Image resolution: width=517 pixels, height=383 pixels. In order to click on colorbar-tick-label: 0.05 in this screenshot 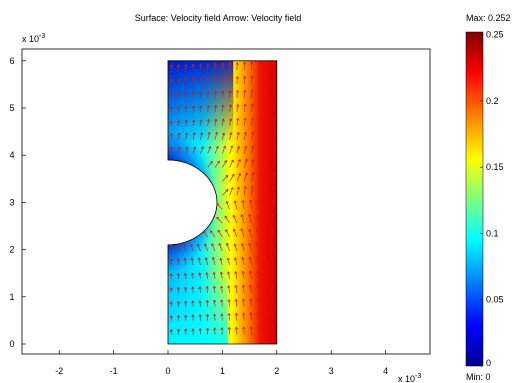, I will do `click(495, 300)`.